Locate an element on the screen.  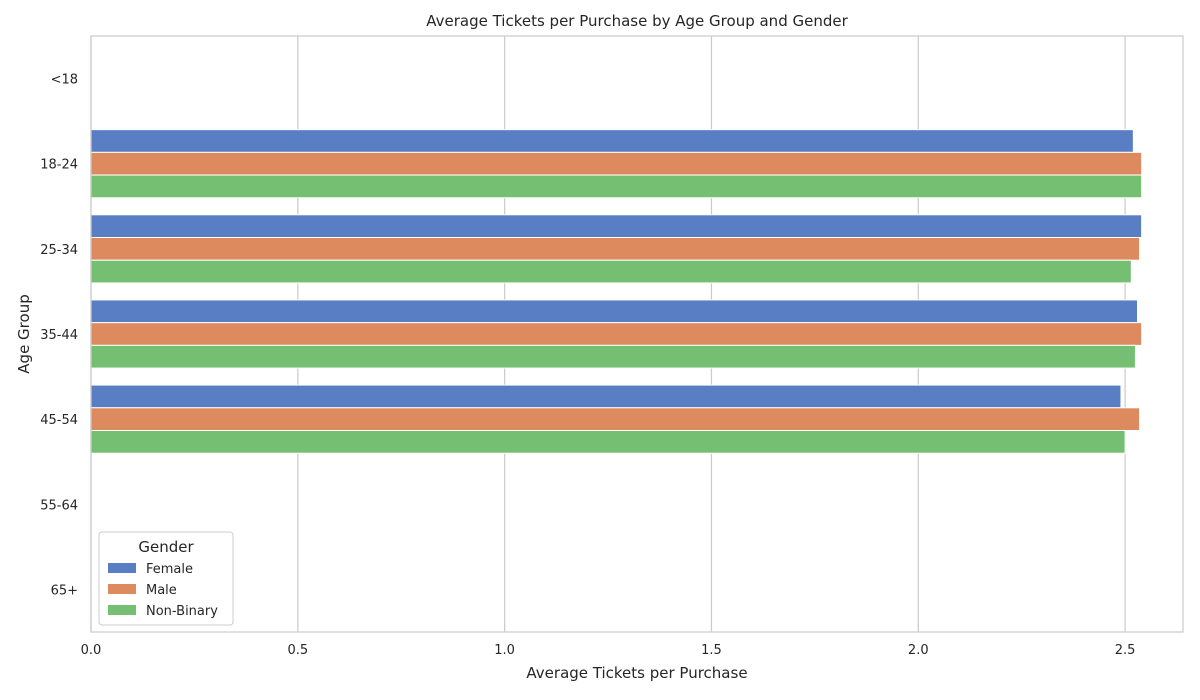
legend-label: Male is located at coordinates (161, 590).